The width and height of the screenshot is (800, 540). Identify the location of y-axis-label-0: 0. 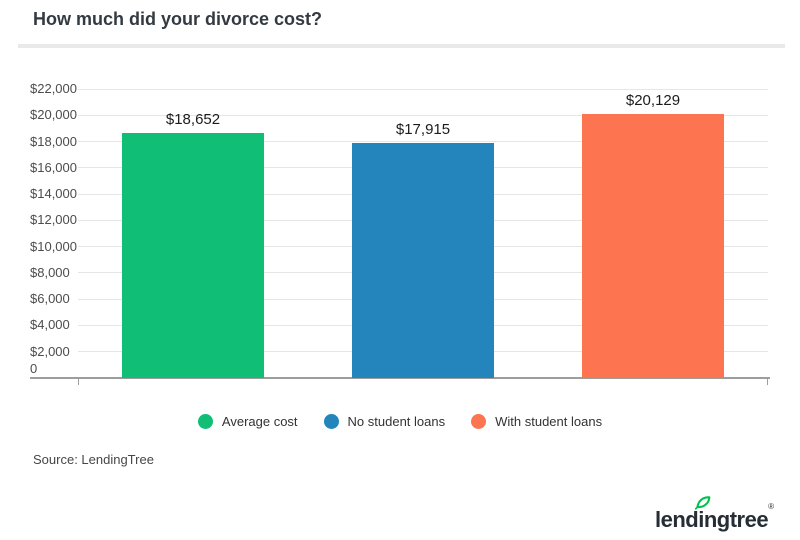
(34, 369).